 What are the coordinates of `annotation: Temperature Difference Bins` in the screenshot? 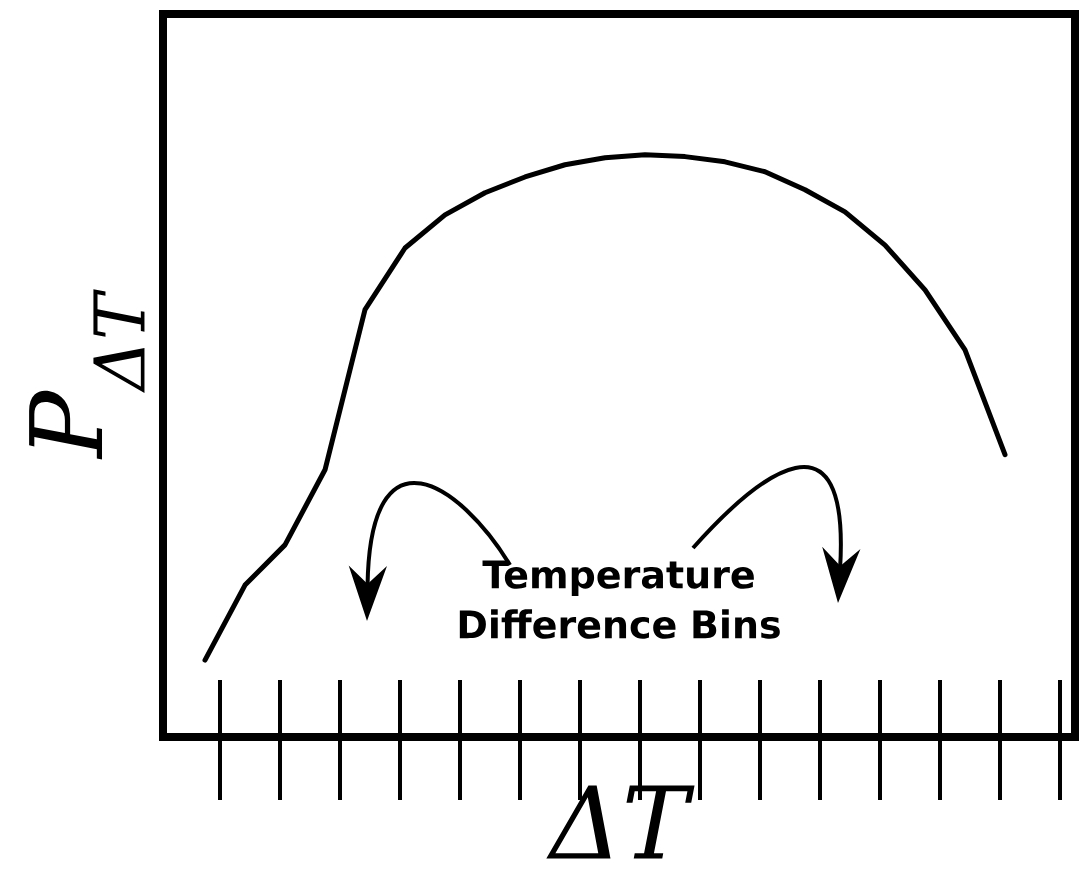 It's located at (619, 599).